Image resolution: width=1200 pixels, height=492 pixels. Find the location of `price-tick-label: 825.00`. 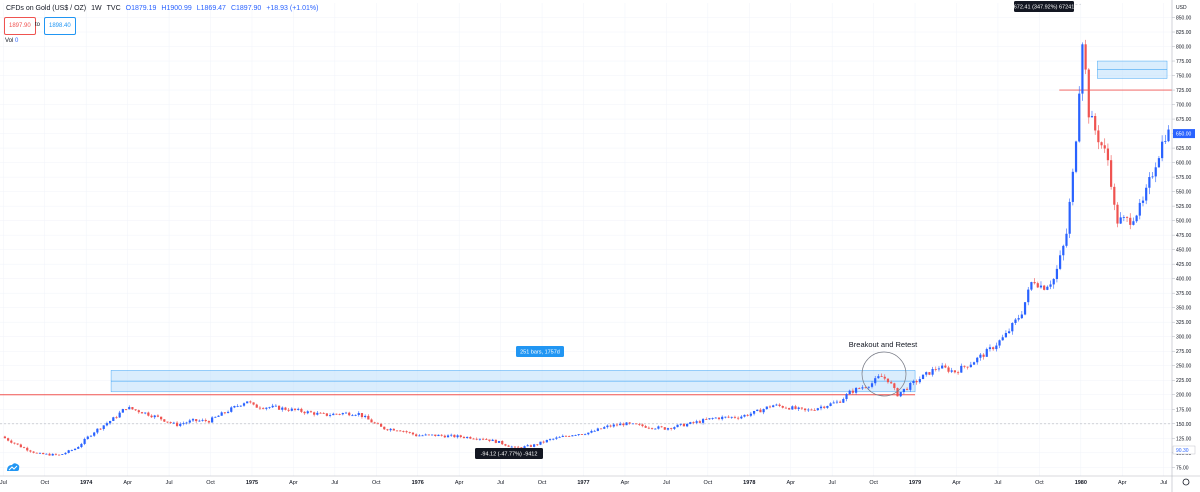

price-tick-label: 825.00 is located at coordinates (1184, 33).